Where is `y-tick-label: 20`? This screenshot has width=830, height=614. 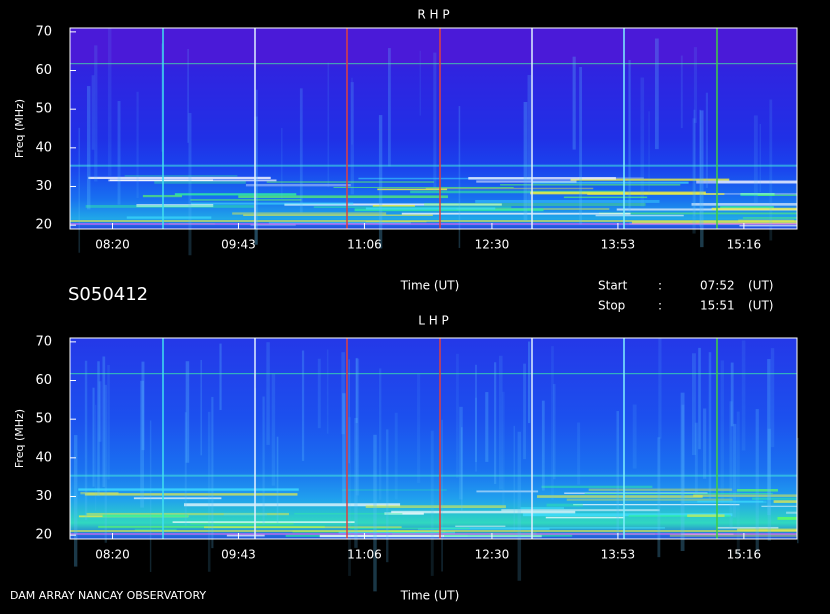
y-tick-label: 20 is located at coordinates (43, 225).